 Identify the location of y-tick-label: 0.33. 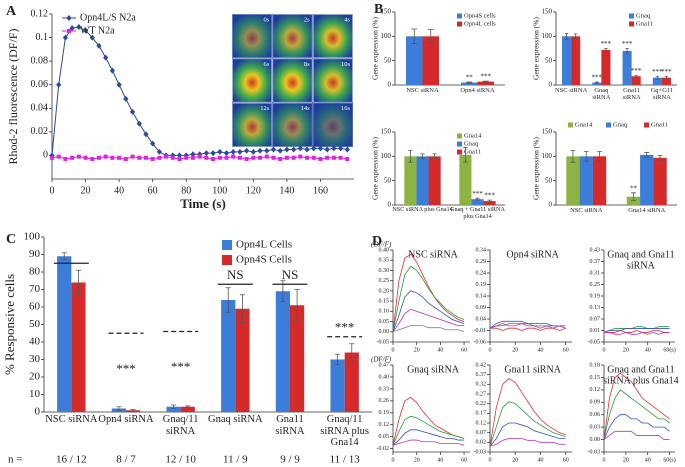
(384, 389).